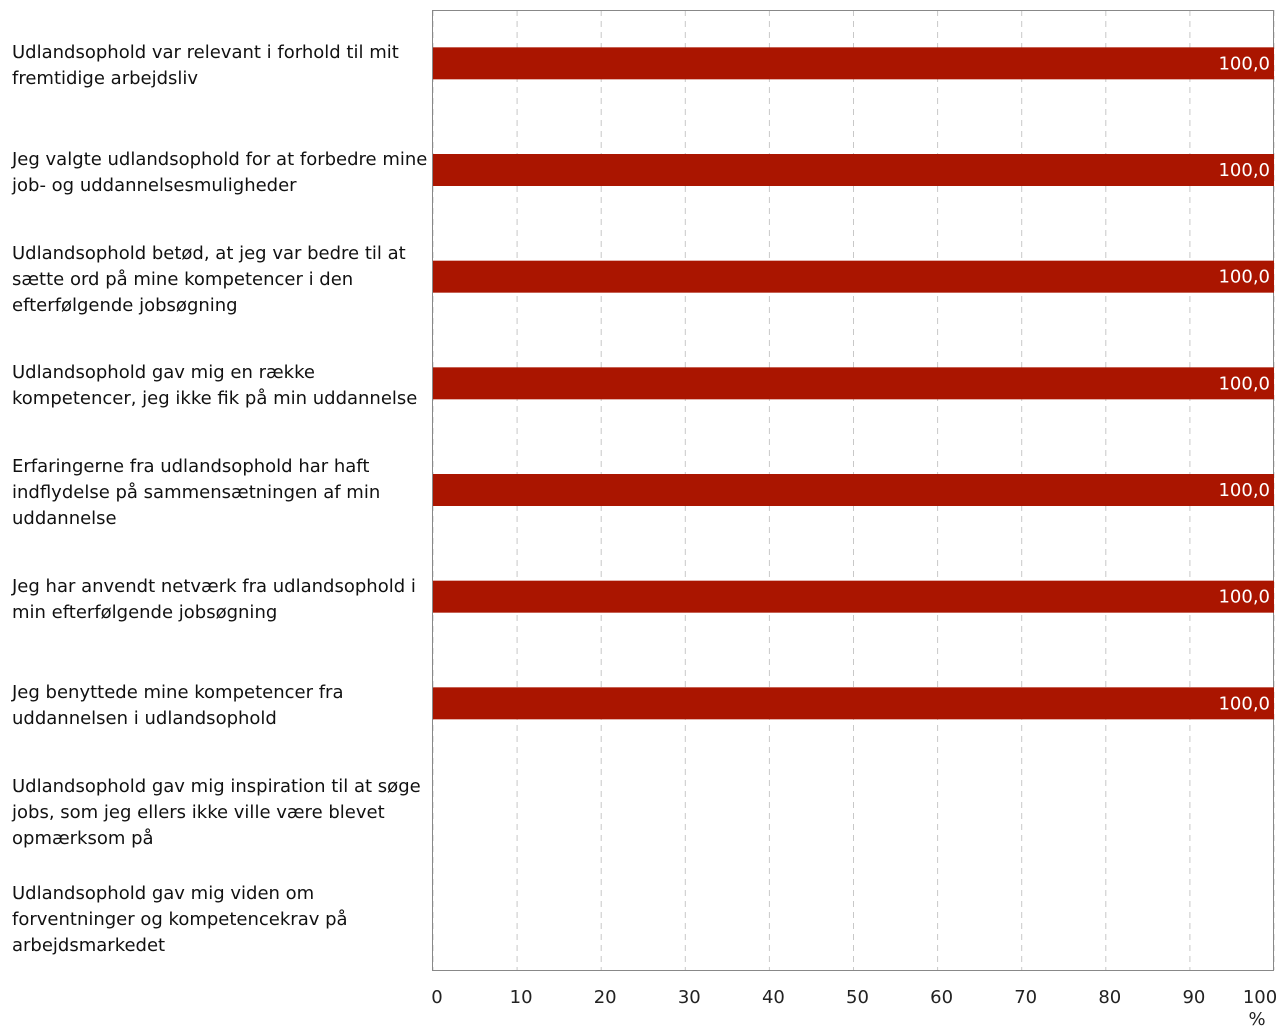 This screenshot has height=1029, width=1276. Describe the element at coordinates (436, 997) in the screenshot. I see `x-tick-label: 0` at that location.